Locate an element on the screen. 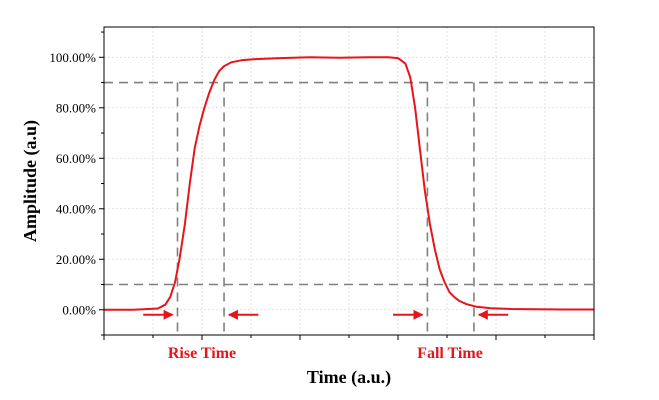 The height and width of the screenshot is (400, 659). y-tick-label: 100.00% is located at coordinates (72, 57).